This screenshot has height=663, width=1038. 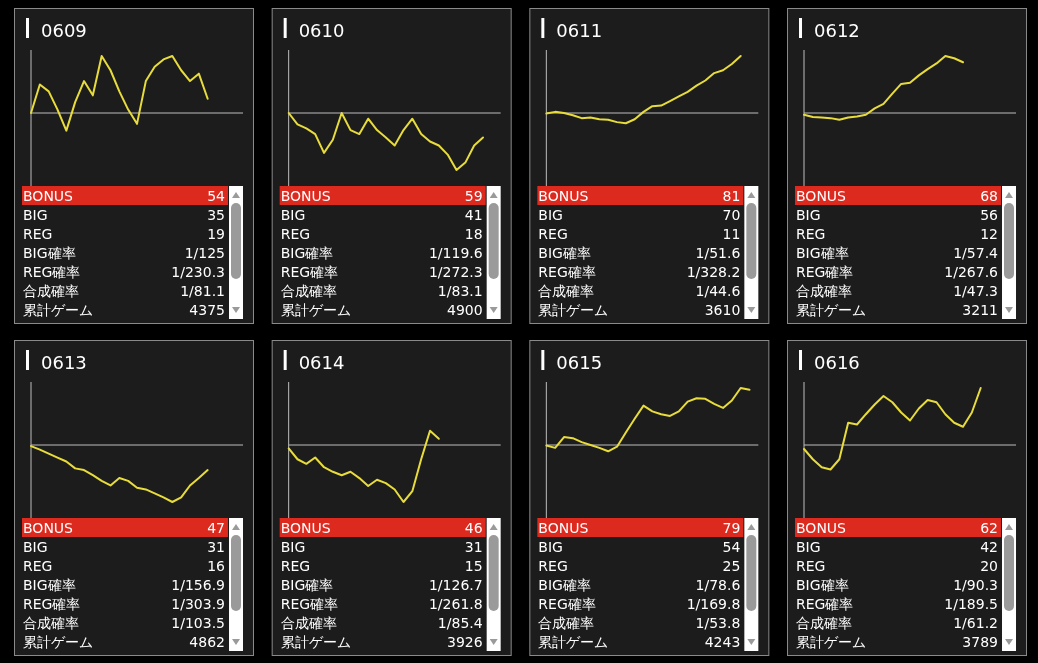 I want to click on chart-title: 0612, so click(x=837, y=30).